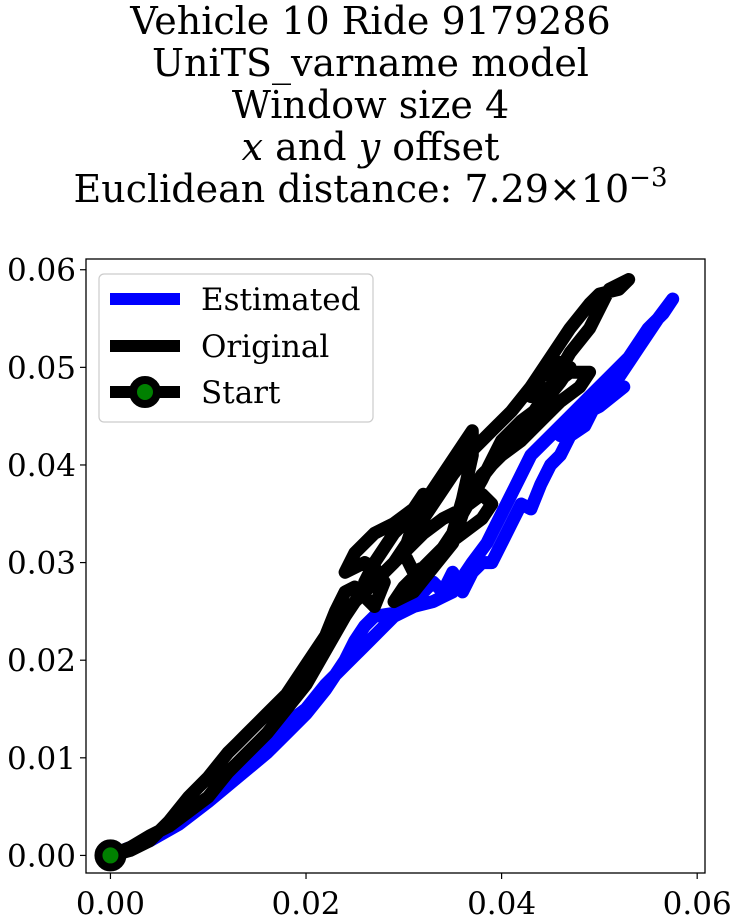 The width and height of the screenshot is (741, 921). I want to click on title-exponent: −3, so click(648, 178).